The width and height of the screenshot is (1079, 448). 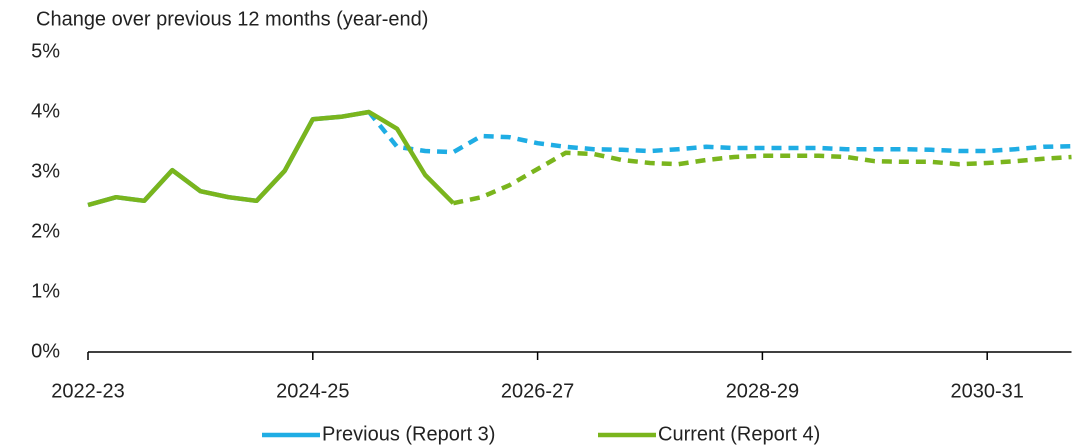 What do you see at coordinates (45, 111) in the screenshot?
I see `y-tick-label: 4%` at bounding box center [45, 111].